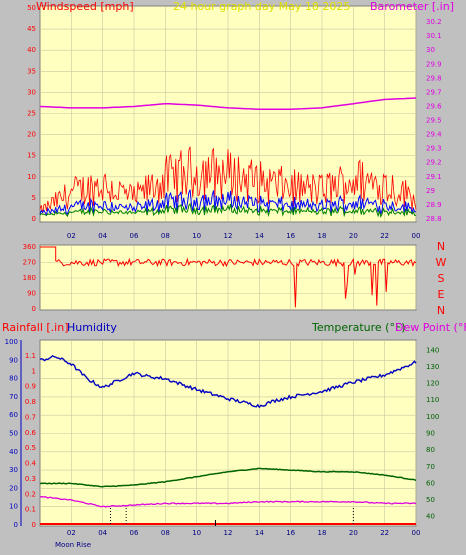 This screenshot has width=466, height=555. I want to click on windspeed-label: Windspeed [mph], so click(85, 6).